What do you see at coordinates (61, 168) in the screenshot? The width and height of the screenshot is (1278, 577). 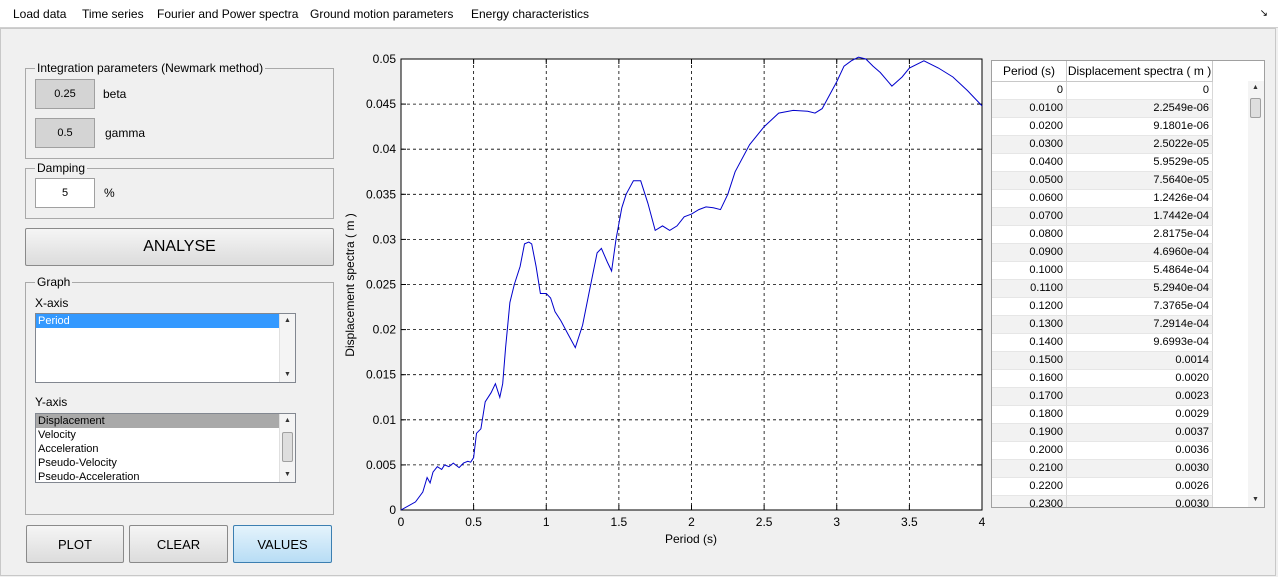 I see `damping-title: Damping` at bounding box center [61, 168].